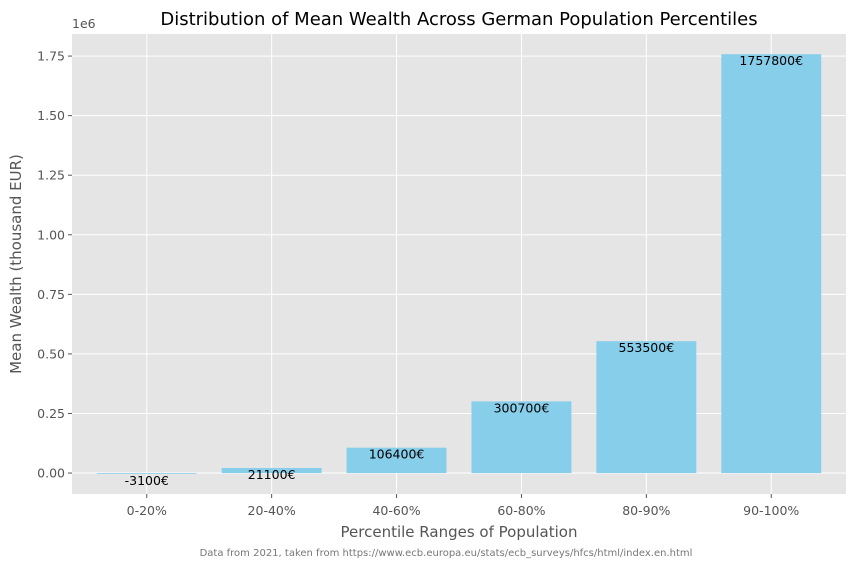 The image size is (856, 568). I want to click on x-tick-label: 80-90%, so click(646, 510).